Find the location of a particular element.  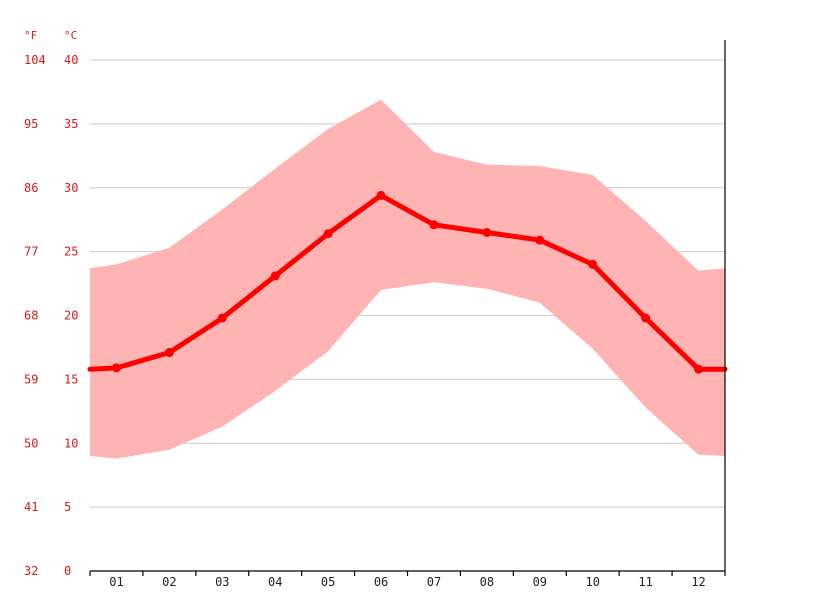

x-tick-label-month: 03 is located at coordinates (222, 582).